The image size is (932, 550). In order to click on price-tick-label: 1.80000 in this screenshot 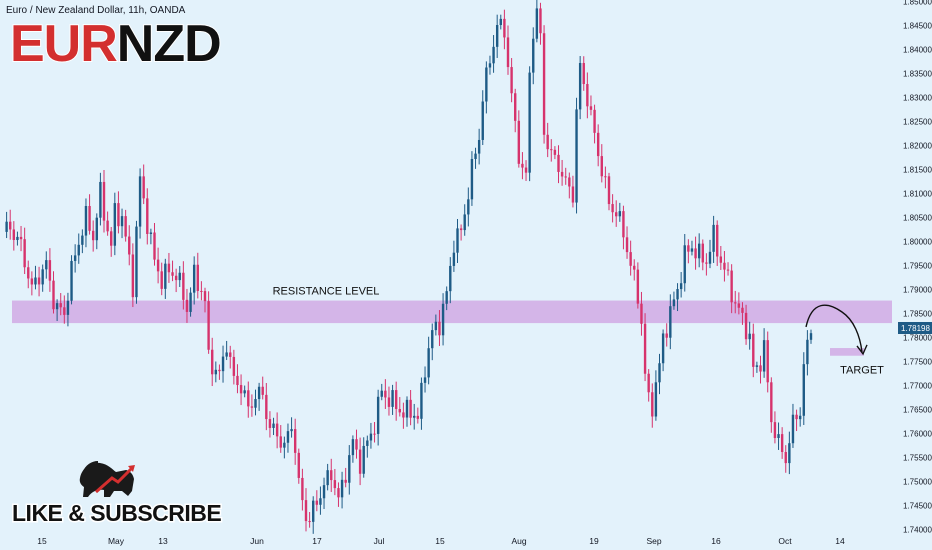, I will do `click(917, 242)`.